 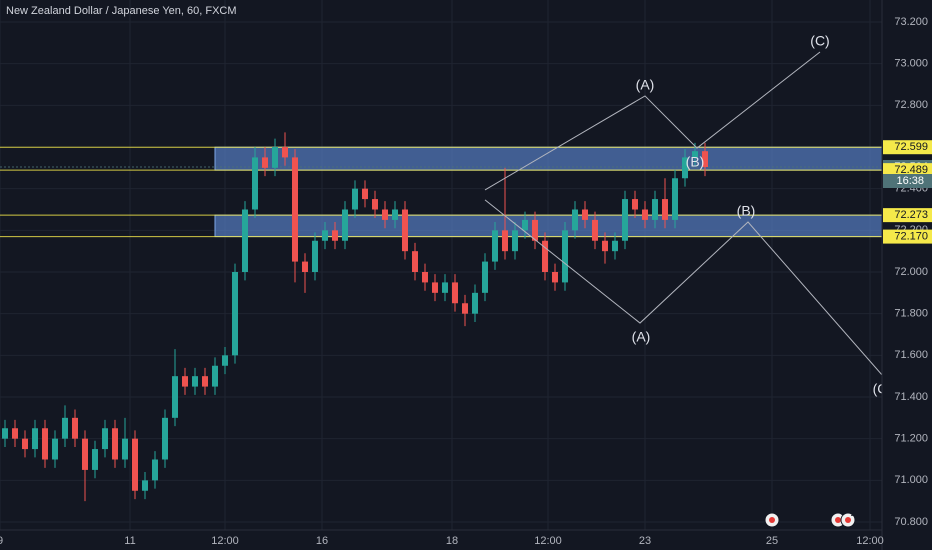 What do you see at coordinates (880, 389) in the screenshot?
I see `wave-label: (C` at bounding box center [880, 389].